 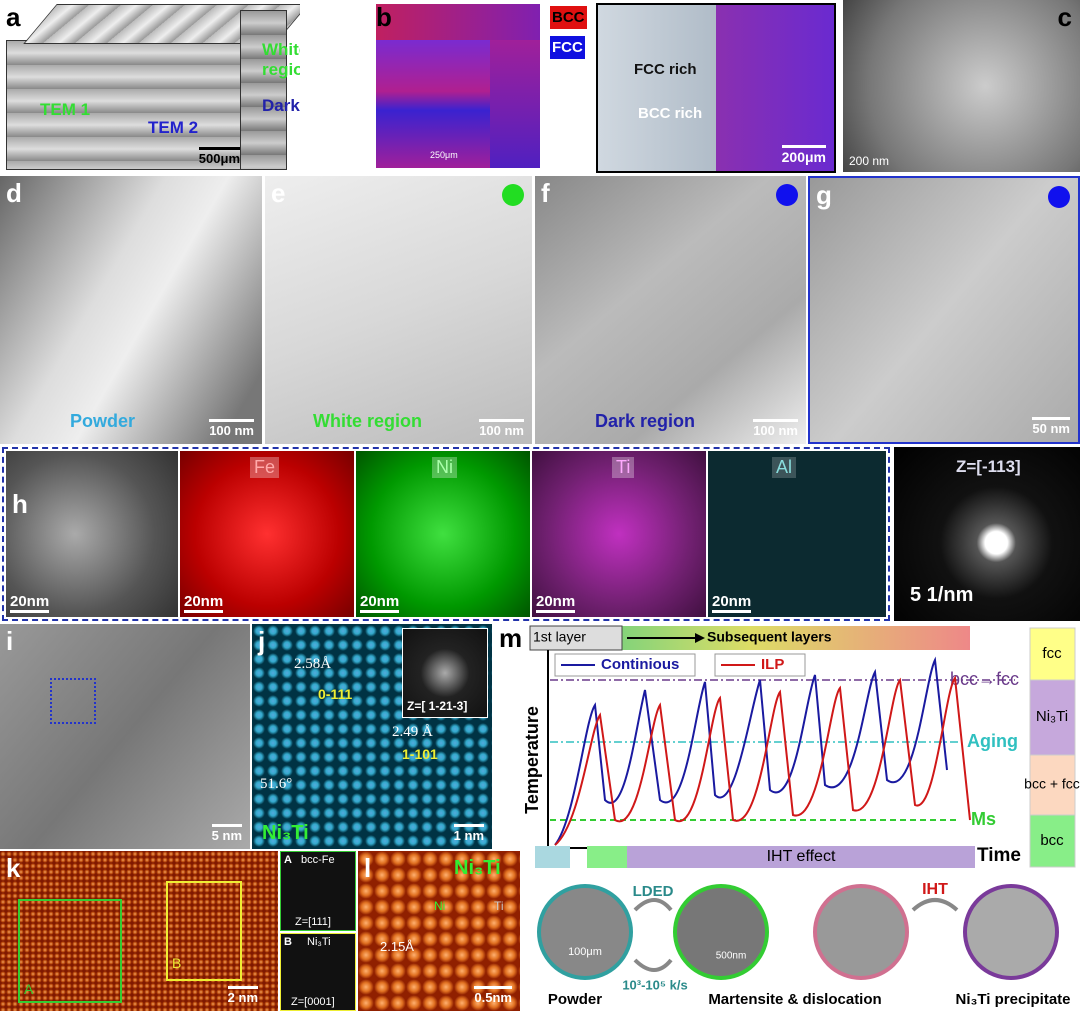 I want to click on panel-e: e White region 100 nm, so click(x=398, y=310).